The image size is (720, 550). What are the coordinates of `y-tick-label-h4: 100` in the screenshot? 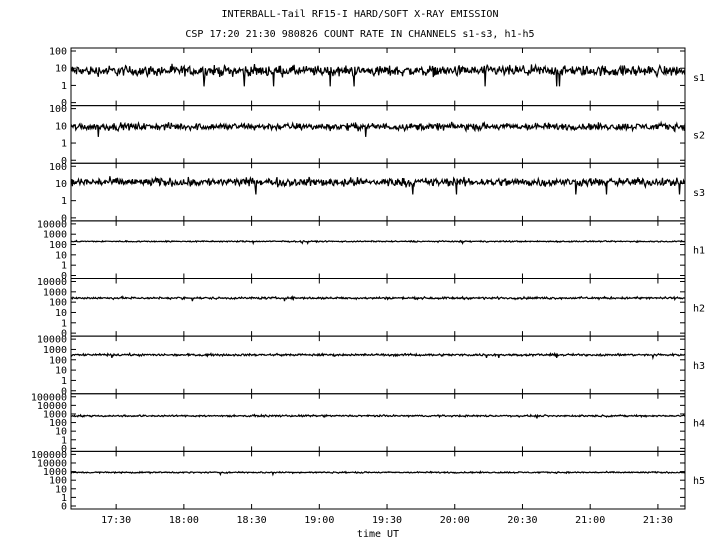 It's located at (58, 423).